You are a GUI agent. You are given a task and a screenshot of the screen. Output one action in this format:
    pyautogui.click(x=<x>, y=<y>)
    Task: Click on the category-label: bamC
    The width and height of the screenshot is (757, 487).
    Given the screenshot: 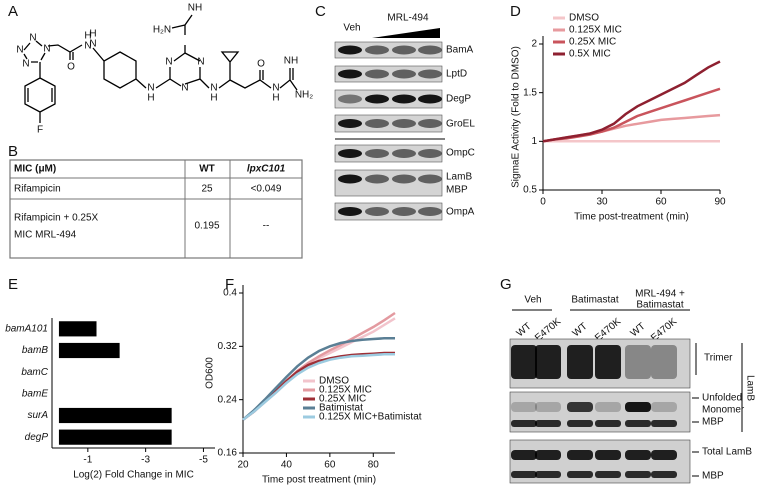 What is the action you would take?
    pyautogui.click(x=34, y=372)
    